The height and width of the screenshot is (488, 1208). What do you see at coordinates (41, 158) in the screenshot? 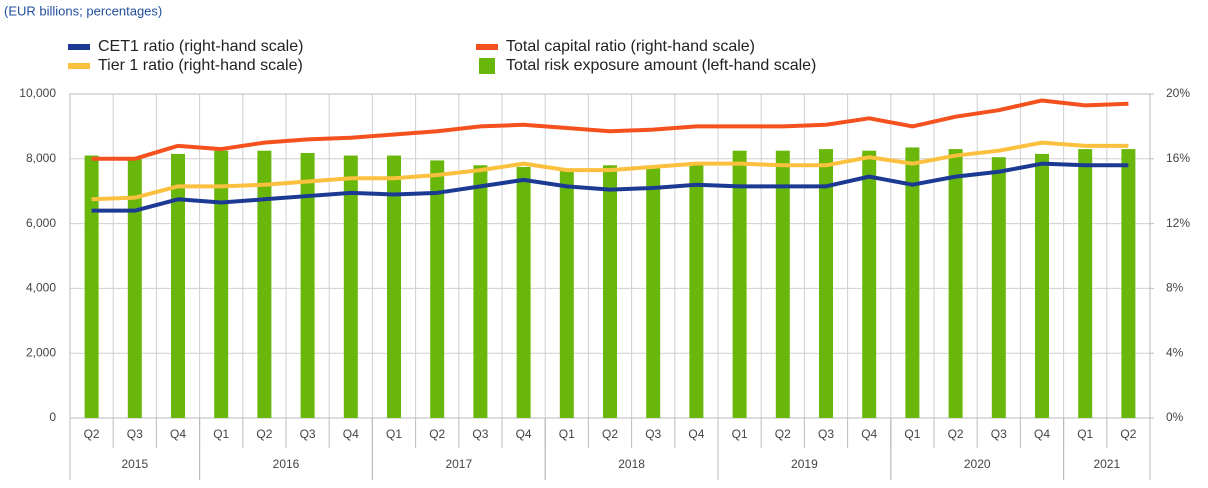
I see `y-tick-label: 8,000` at bounding box center [41, 158].